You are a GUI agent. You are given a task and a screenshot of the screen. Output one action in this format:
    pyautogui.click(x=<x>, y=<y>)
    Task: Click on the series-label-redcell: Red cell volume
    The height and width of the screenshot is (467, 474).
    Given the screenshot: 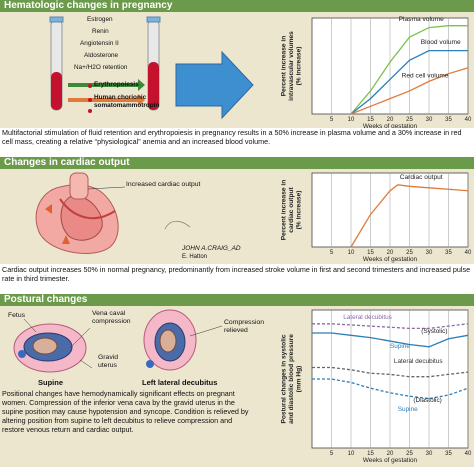 What is the action you would take?
    pyautogui.click(x=425, y=76)
    